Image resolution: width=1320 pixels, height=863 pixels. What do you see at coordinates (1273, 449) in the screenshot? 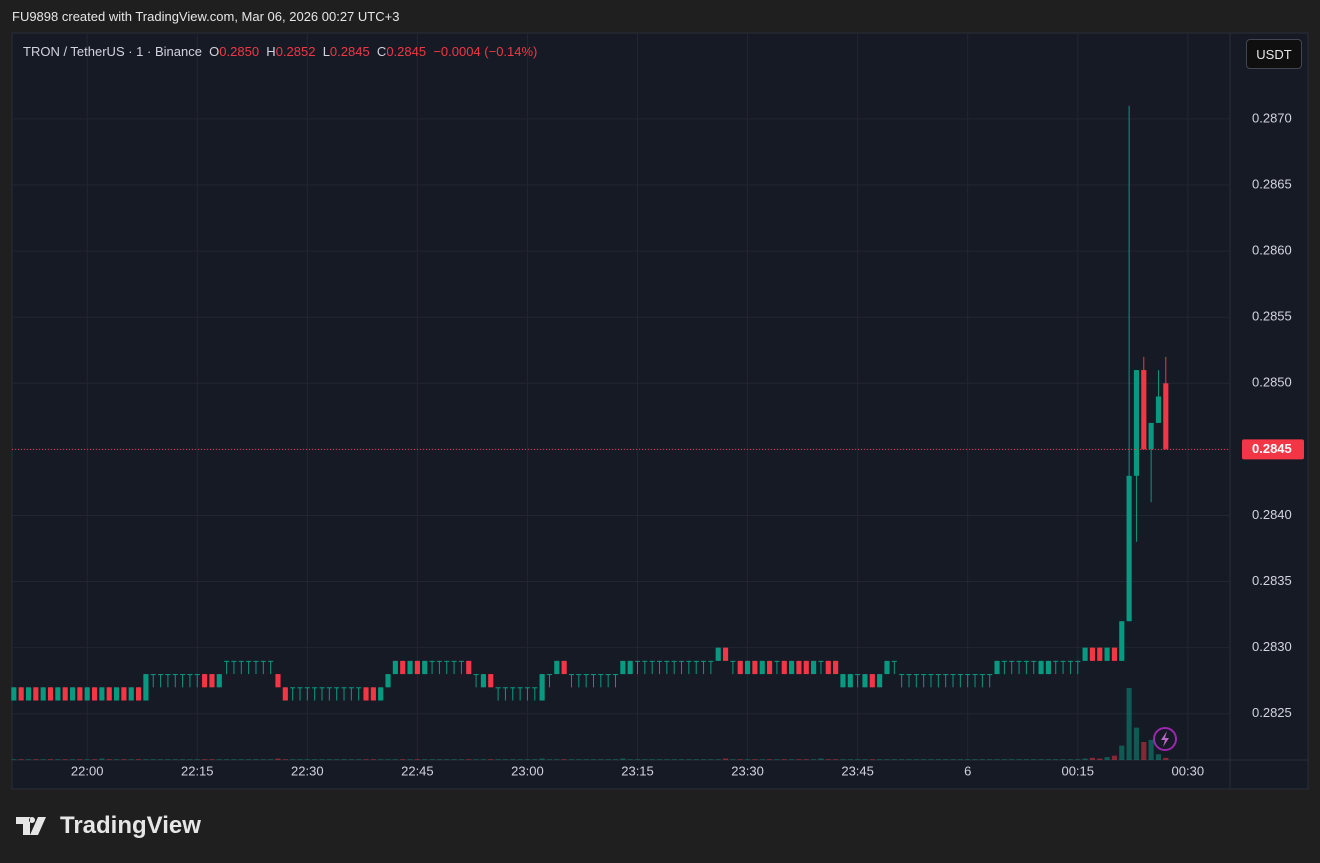
I see `last-price-badge` at bounding box center [1273, 449].